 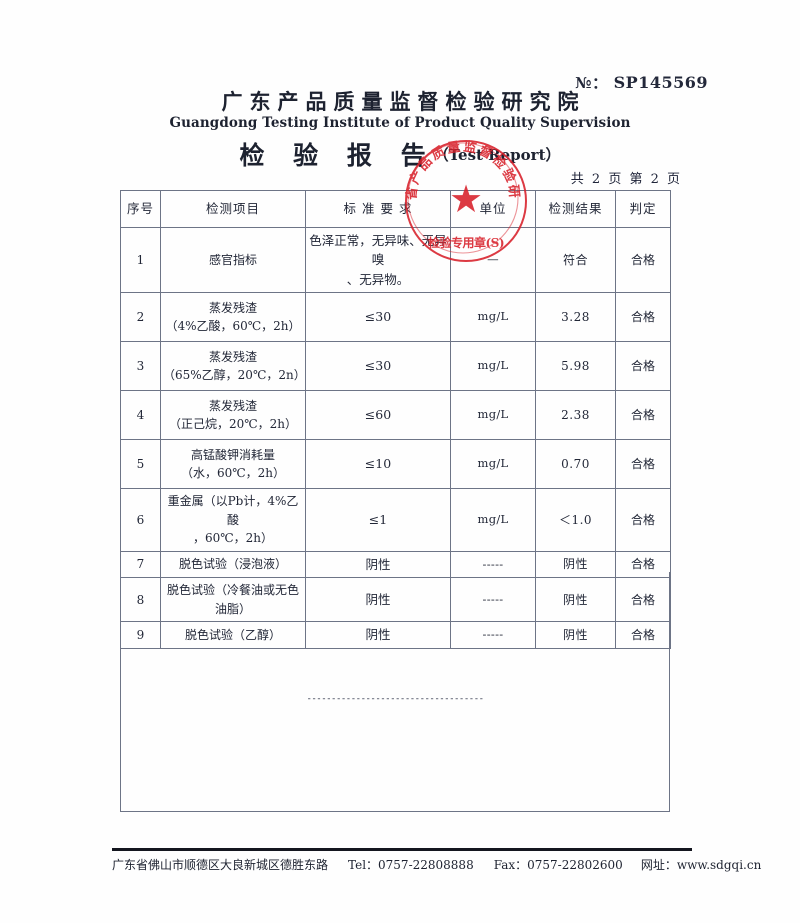 I want to click on document-title-en: （Test Report）, so click(x=497, y=154).